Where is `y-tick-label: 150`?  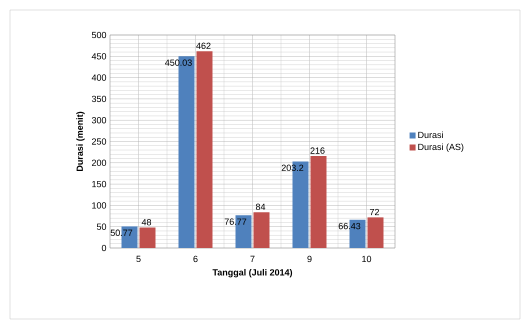
y-tick-label: 150 is located at coordinates (99, 184).